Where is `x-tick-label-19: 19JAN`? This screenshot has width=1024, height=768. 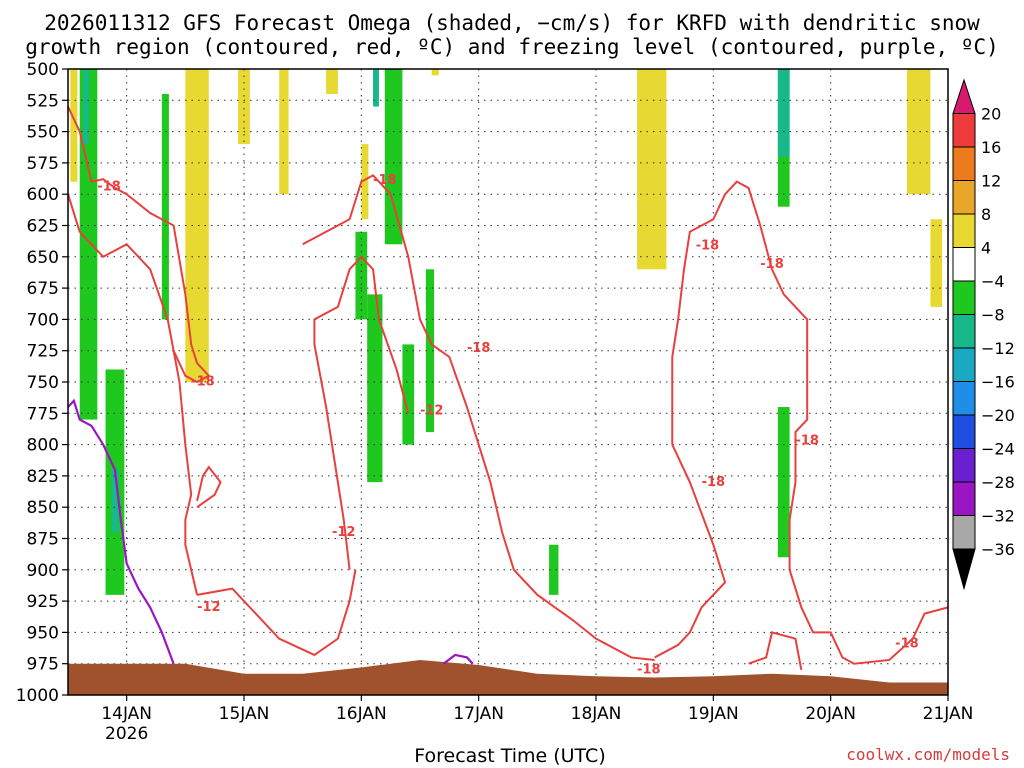
x-tick-label-19: 19JAN is located at coordinates (713, 714).